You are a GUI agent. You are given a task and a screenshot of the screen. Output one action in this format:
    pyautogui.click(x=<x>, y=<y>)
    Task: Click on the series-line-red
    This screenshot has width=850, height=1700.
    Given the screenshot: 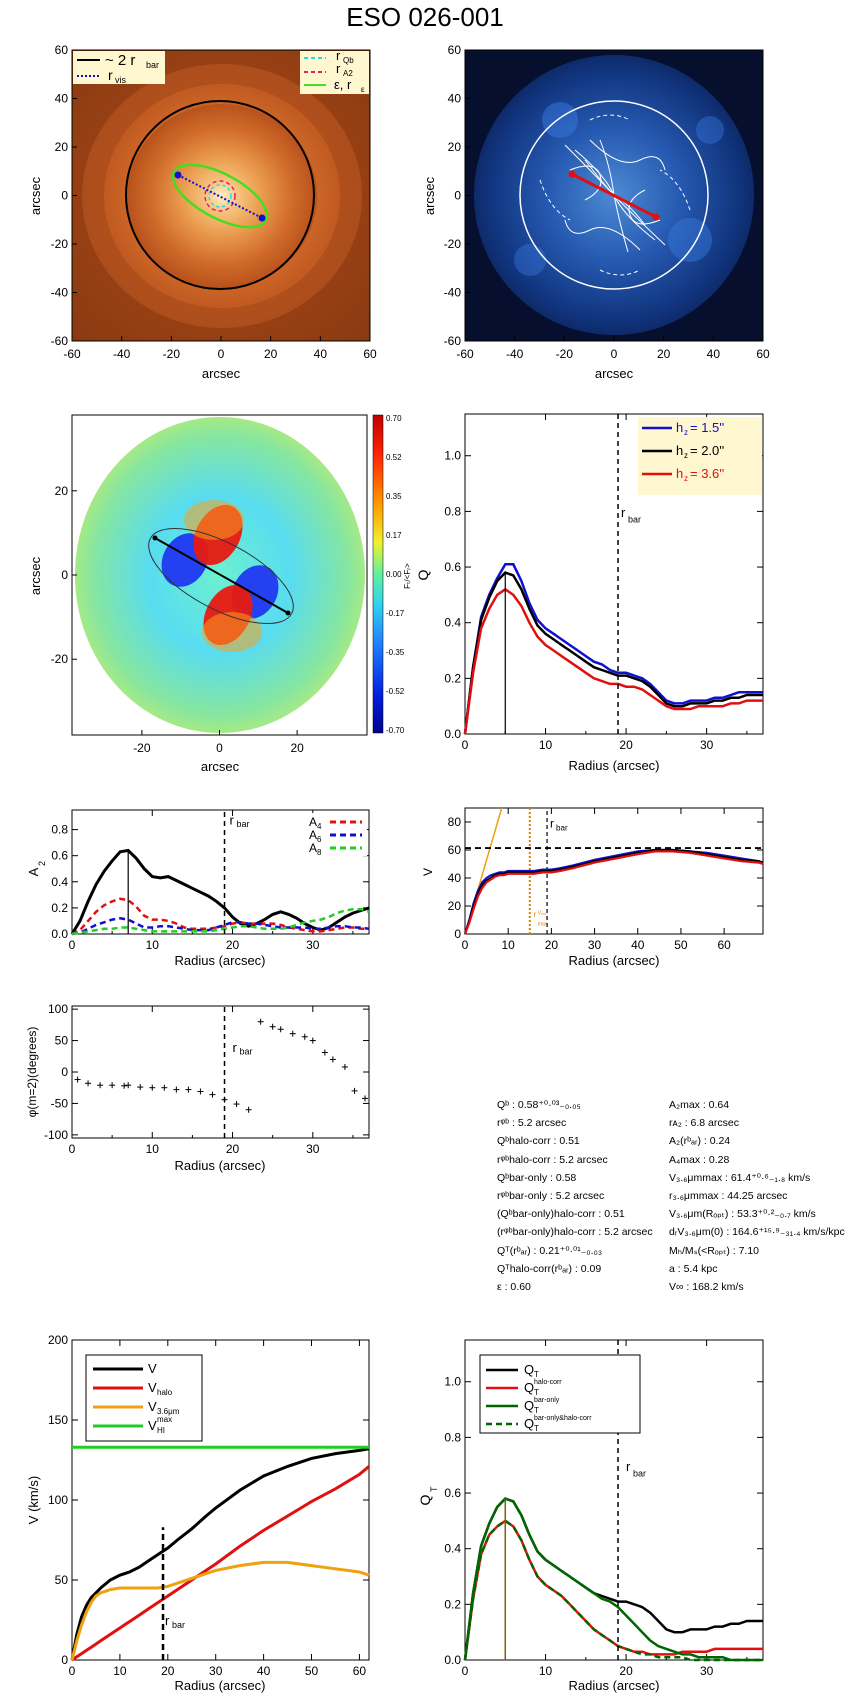 What is the action you would take?
    pyautogui.click(x=613, y=661)
    